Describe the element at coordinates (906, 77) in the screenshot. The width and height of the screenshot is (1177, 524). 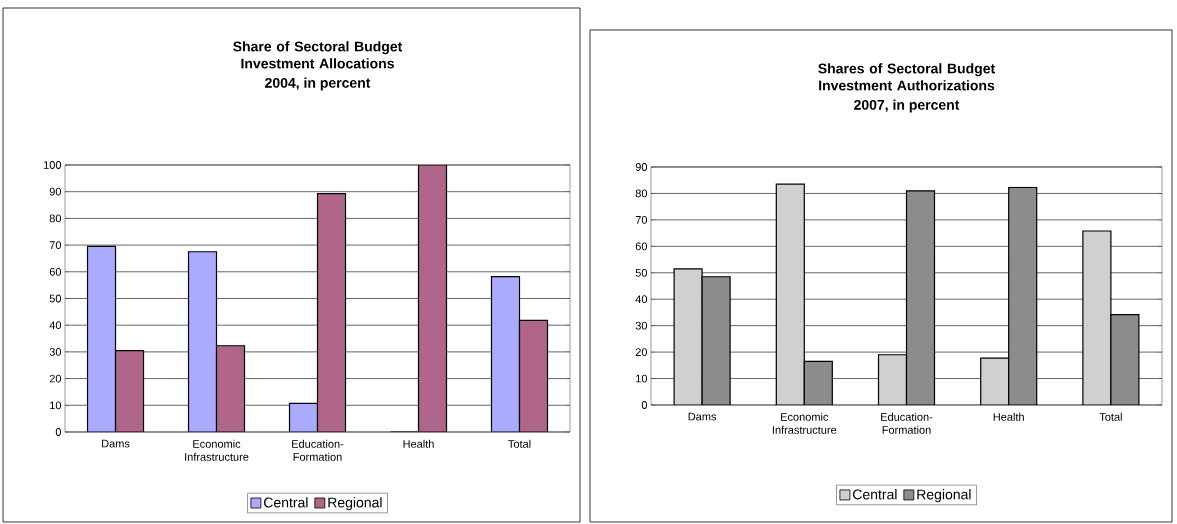
I see `chart-title: Shares of Sectoral Budget Investment Authorizations` at that location.